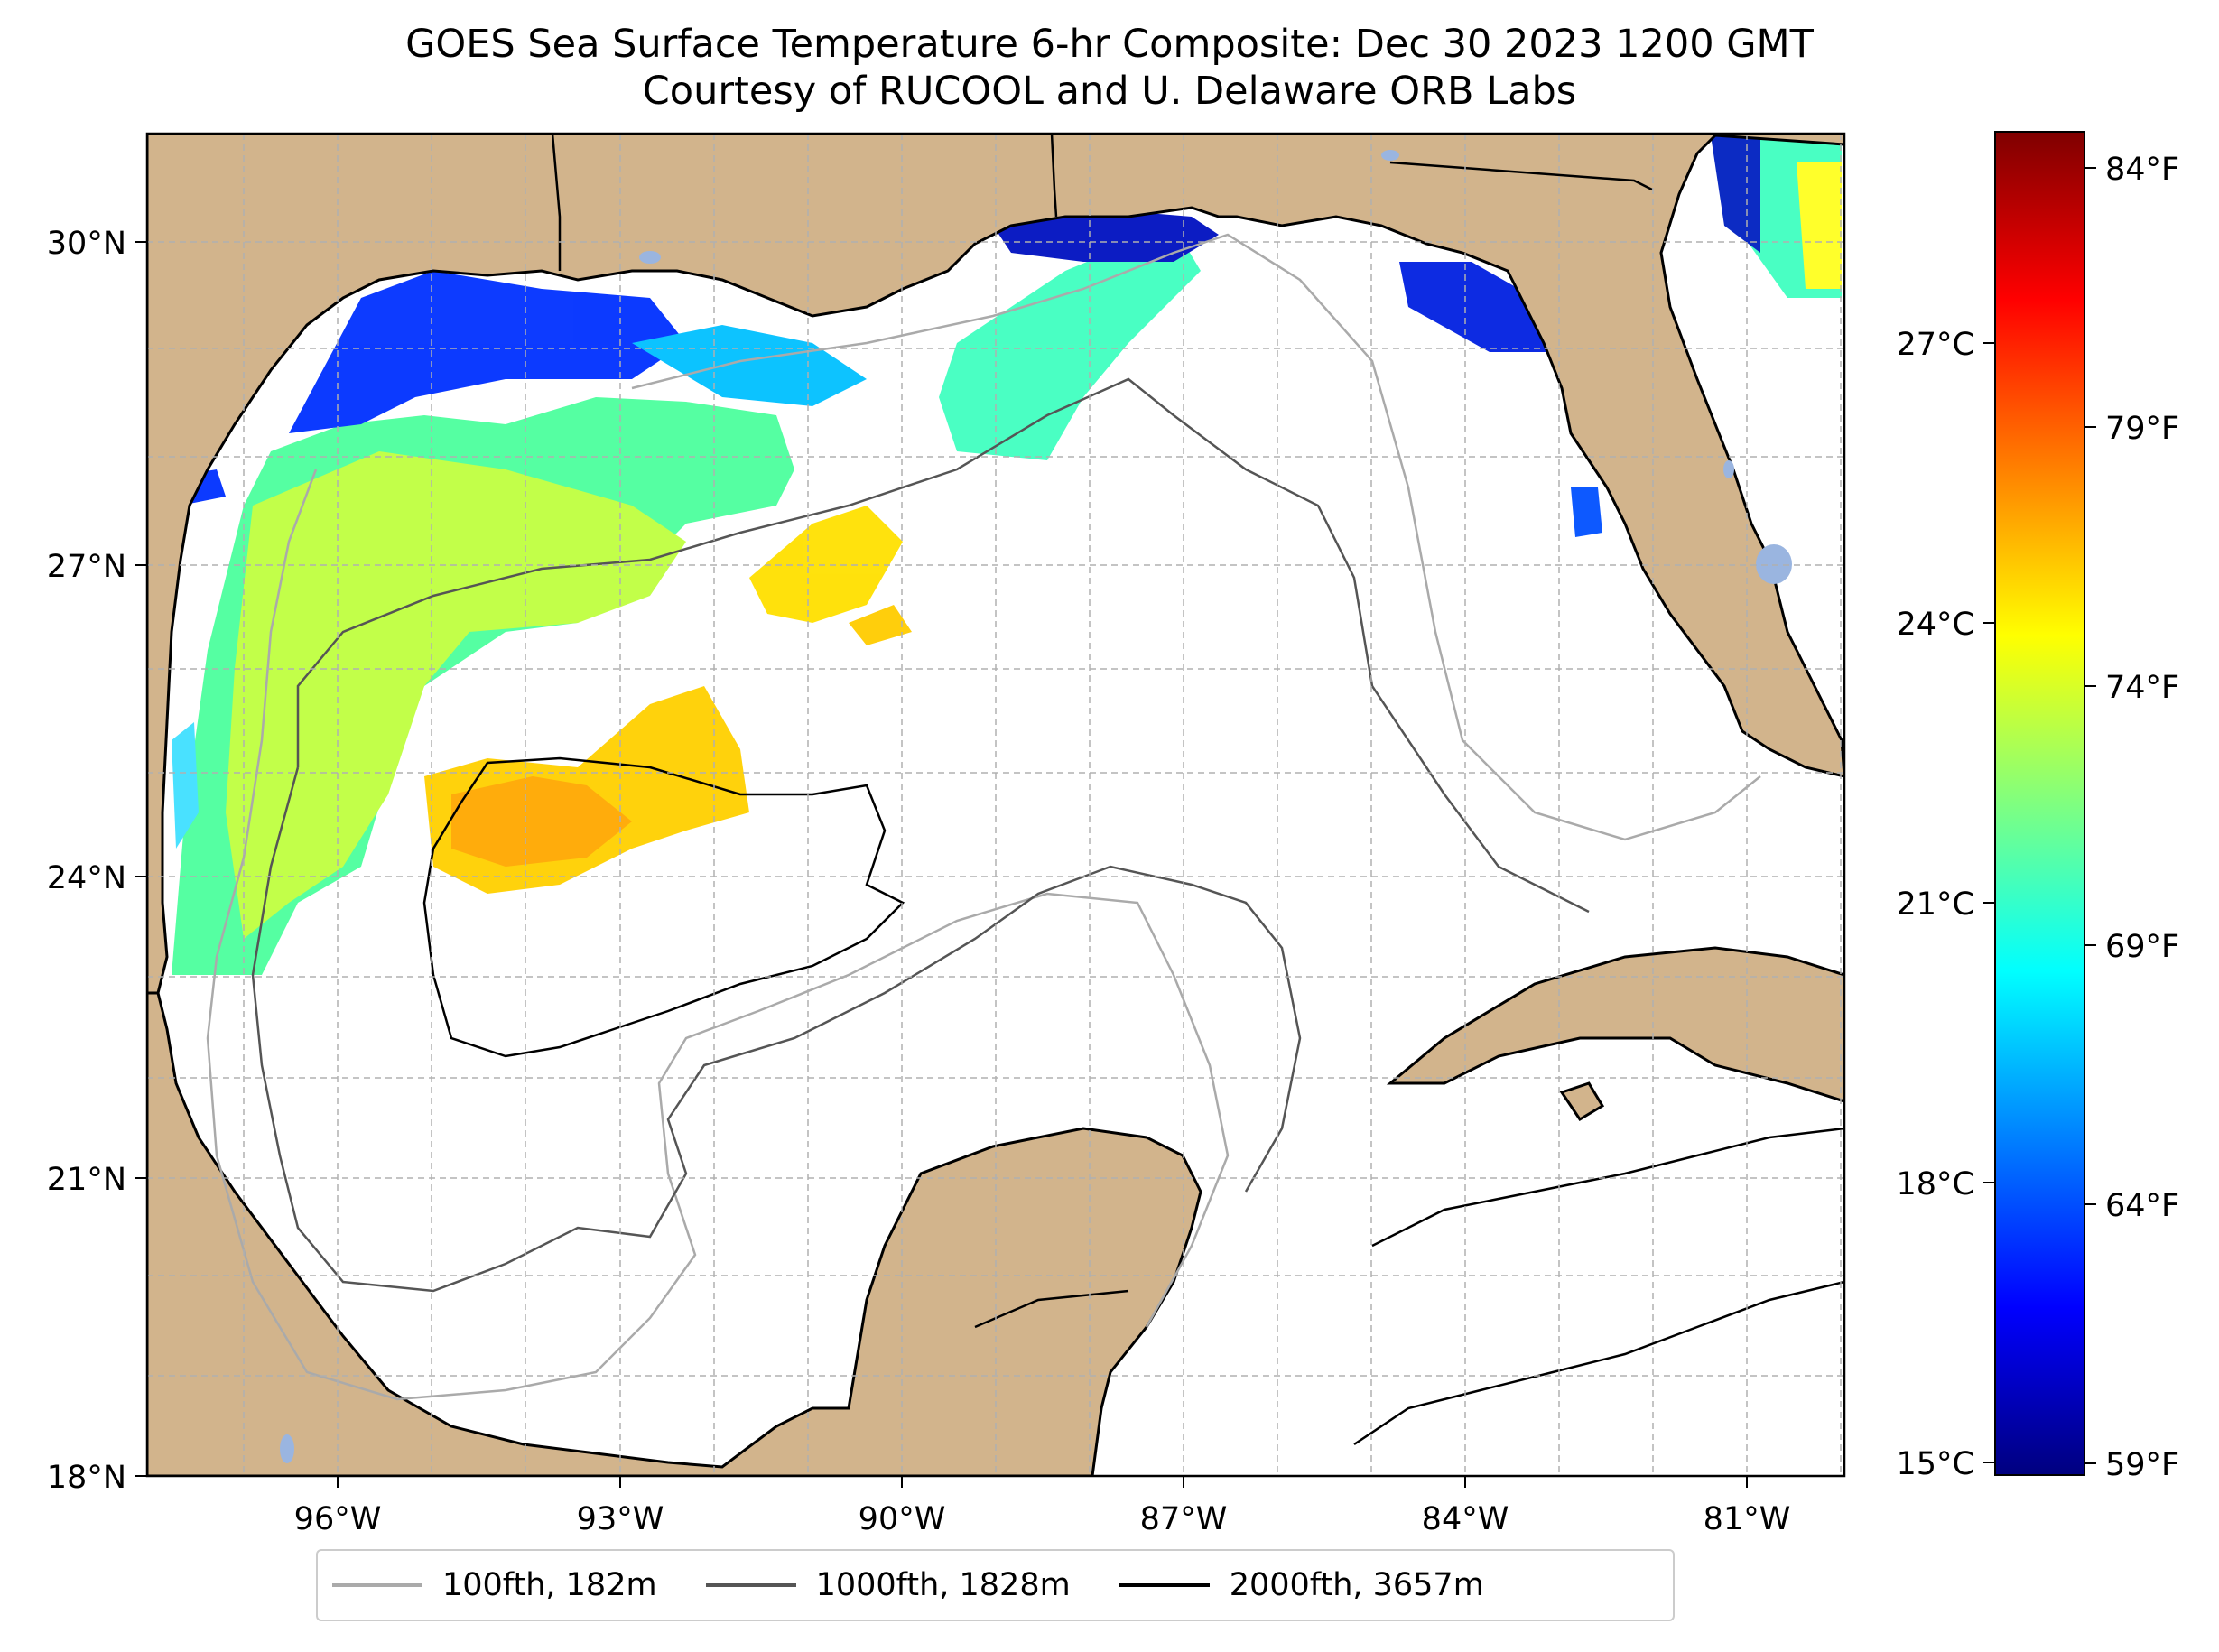 This screenshot has height=1652, width=2219. I want to click on colorbar-label-84f: 84°F, so click(2142, 170).